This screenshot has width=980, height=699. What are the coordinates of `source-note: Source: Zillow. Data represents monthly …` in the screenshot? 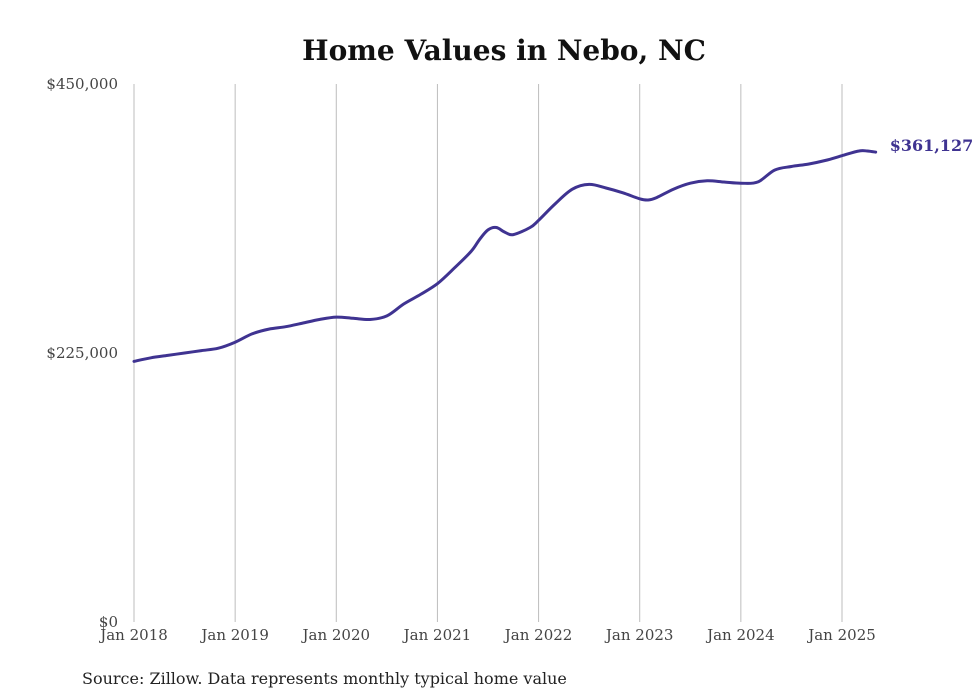 It's located at (324, 678).